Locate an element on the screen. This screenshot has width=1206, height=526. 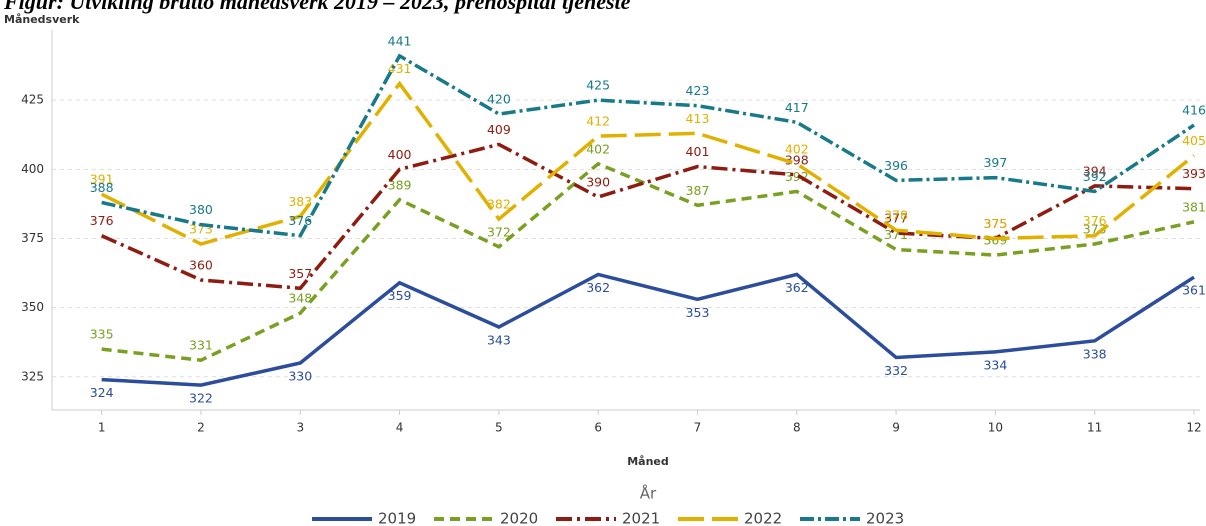
data-label: 338 is located at coordinates (1095, 353).